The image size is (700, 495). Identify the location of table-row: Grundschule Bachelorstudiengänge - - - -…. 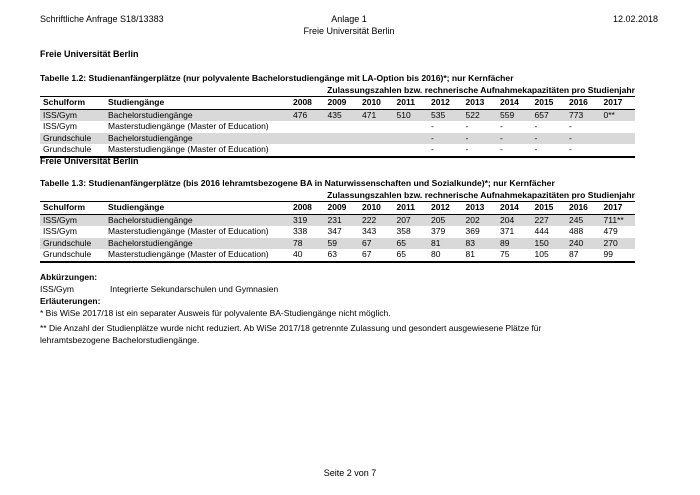
(338, 138).